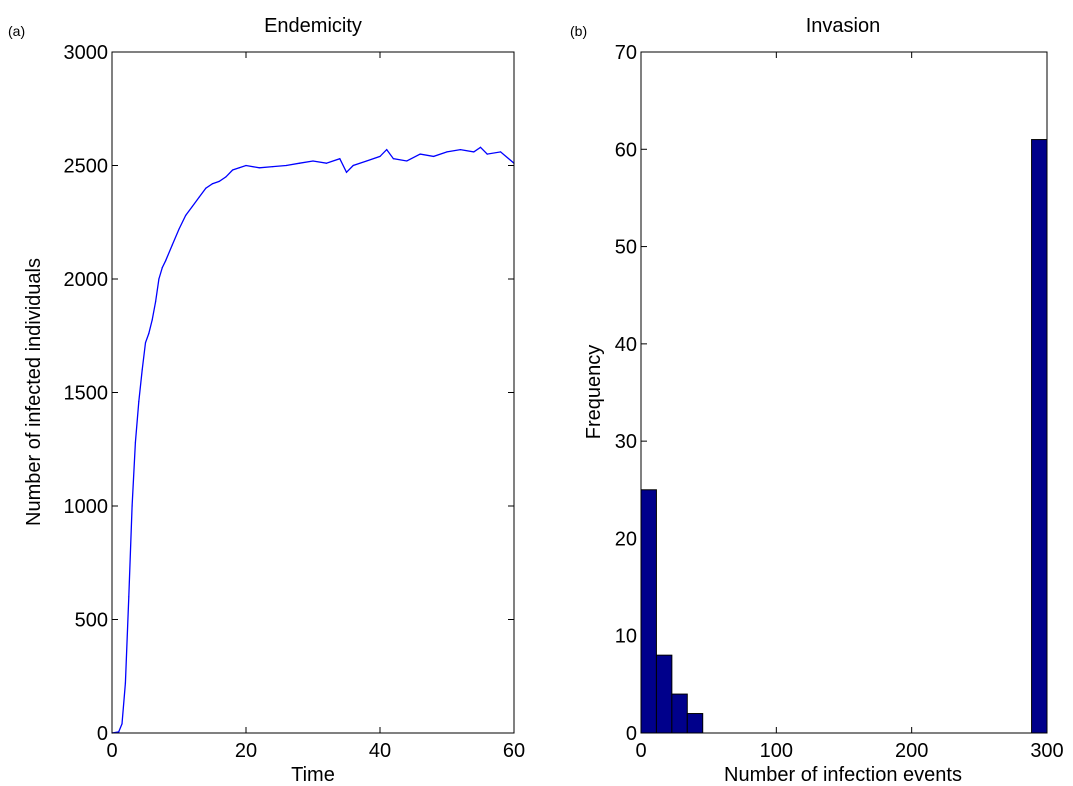 This screenshot has width=1073, height=786. I want to click on panel-a-x-tick-label: 40, so click(380, 751).